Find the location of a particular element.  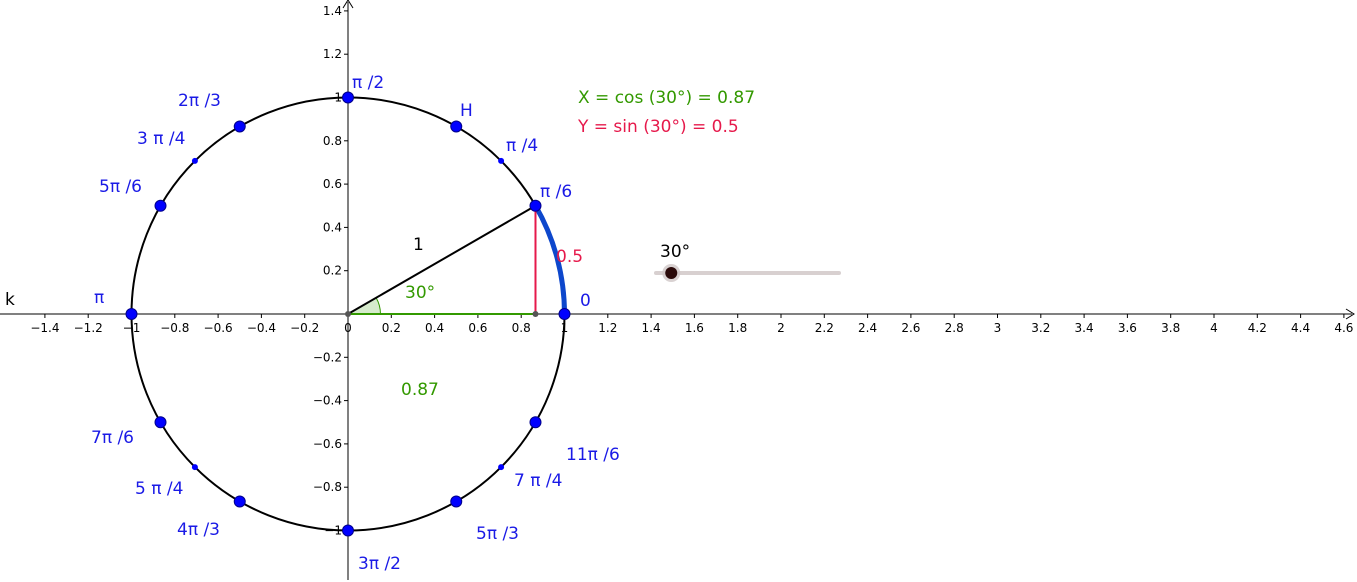

x-tick-label: 2.6 is located at coordinates (910, 328).